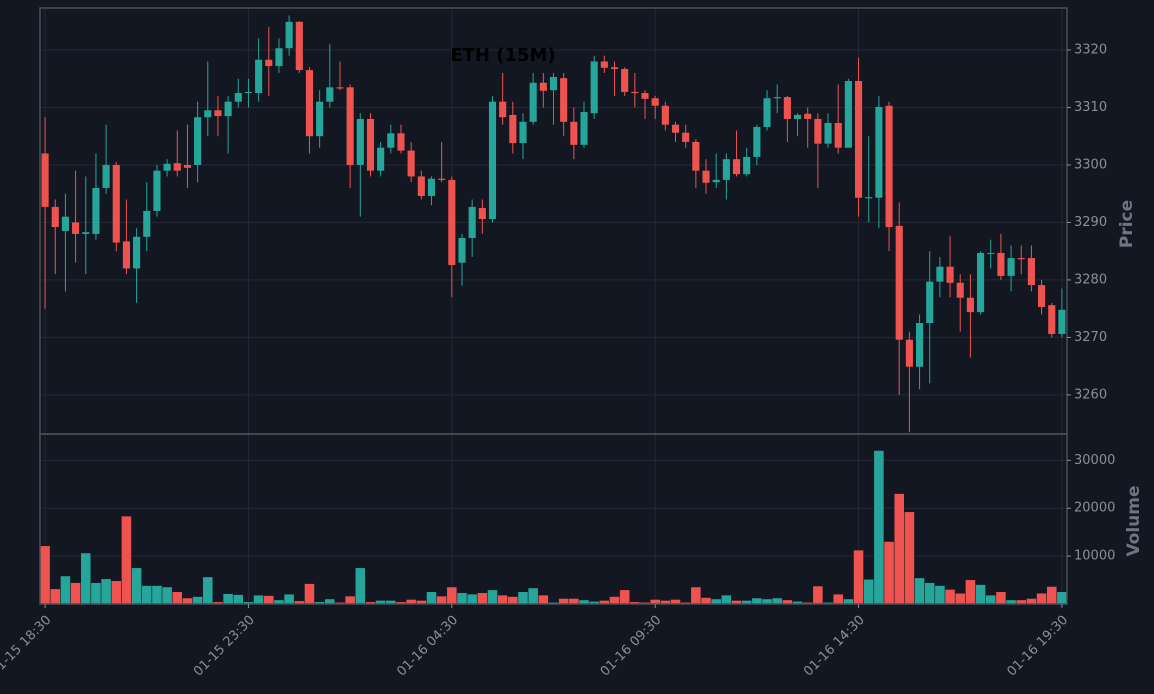  I want to click on y-tick-label: 3290, so click(1090, 222).